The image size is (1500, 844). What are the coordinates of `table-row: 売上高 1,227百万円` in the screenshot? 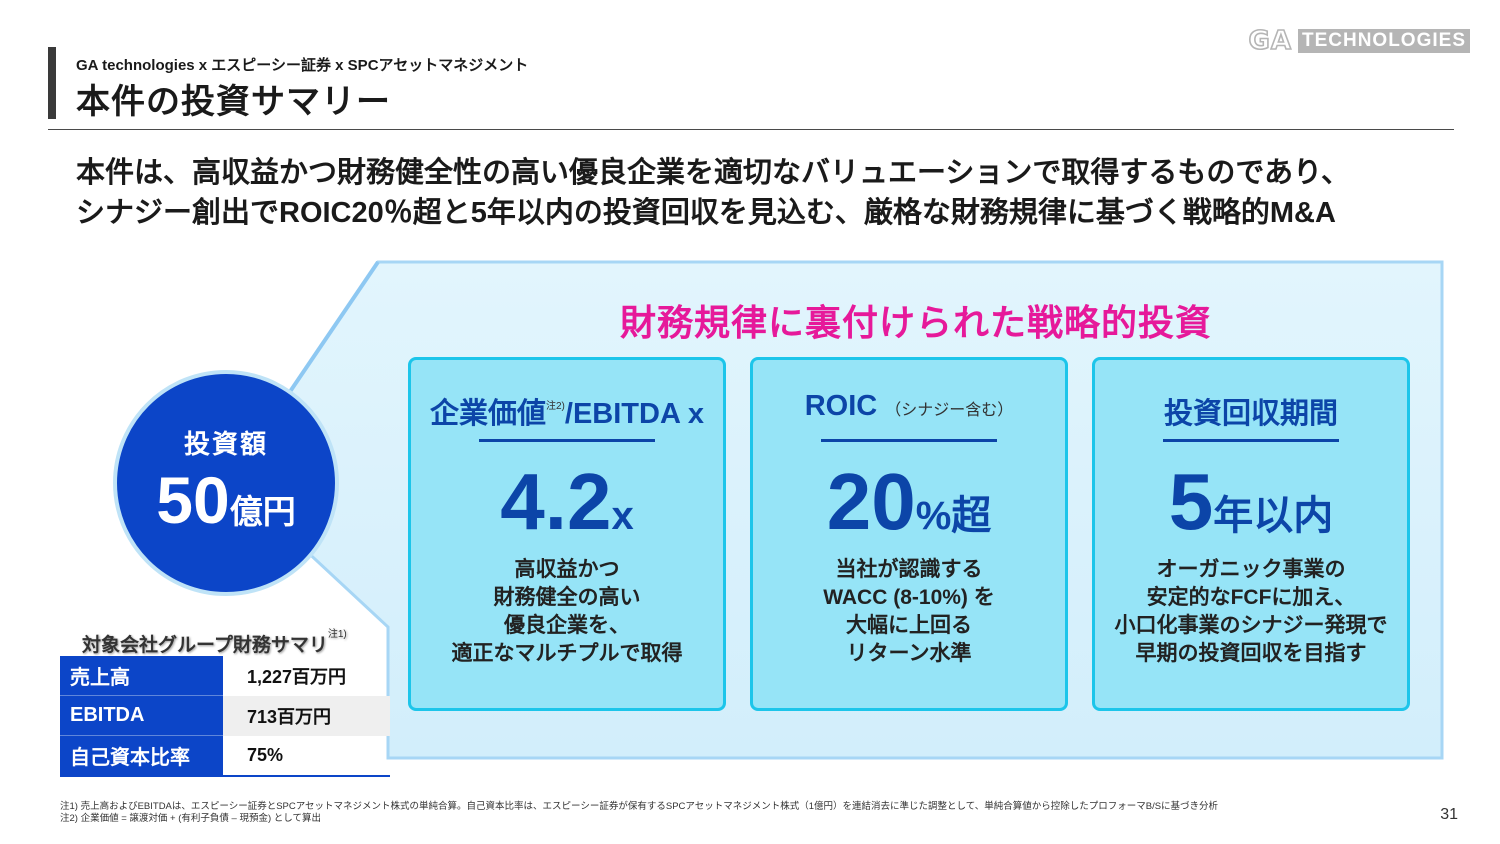 It's located at (225, 676).